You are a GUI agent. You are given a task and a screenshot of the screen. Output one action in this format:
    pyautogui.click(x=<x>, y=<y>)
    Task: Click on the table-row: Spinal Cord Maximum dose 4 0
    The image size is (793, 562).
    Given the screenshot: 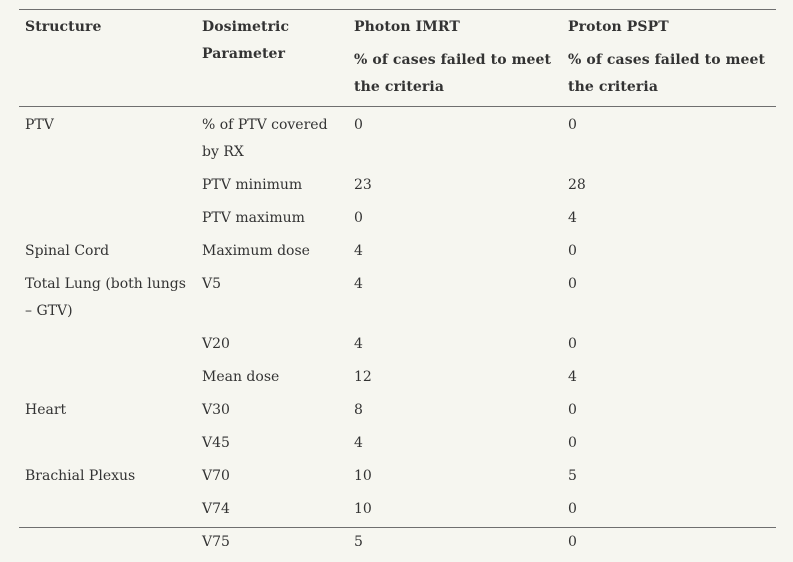 What is the action you would take?
    pyautogui.click(x=397, y=254)
    